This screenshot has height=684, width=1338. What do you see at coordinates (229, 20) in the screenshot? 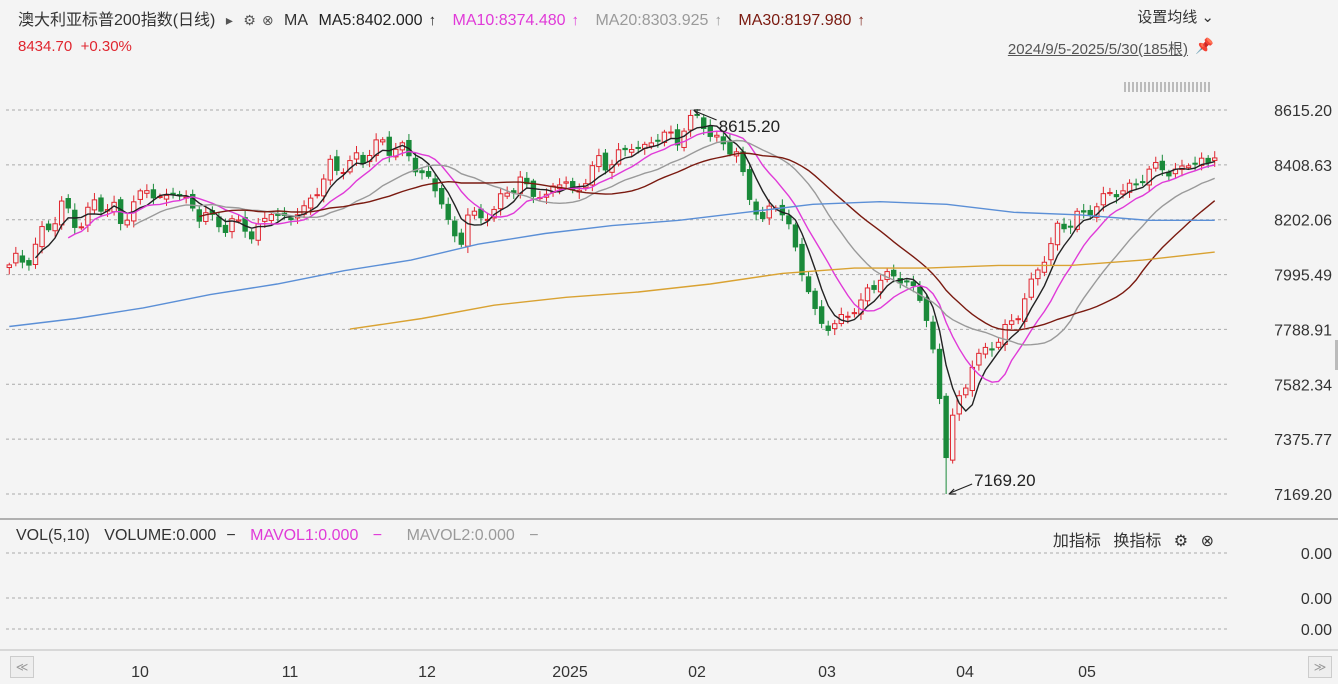
I see `expand-arrow-icon: ▸` at bounding box center [229, 20].